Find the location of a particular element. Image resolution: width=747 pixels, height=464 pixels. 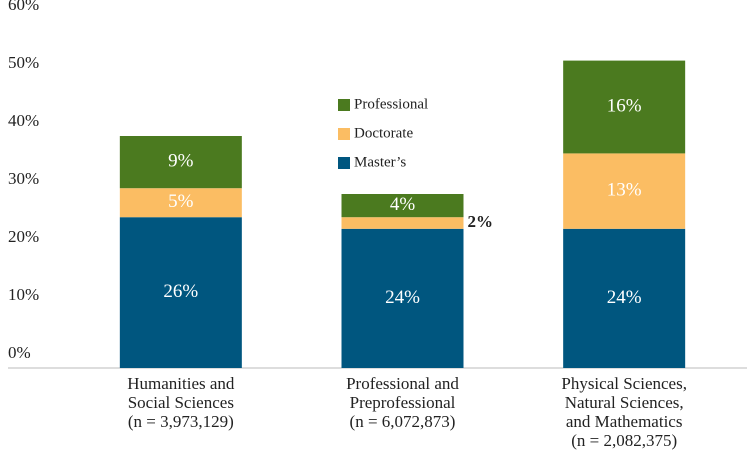

y-tick-label: 10% is located at coordinates (23, 294).